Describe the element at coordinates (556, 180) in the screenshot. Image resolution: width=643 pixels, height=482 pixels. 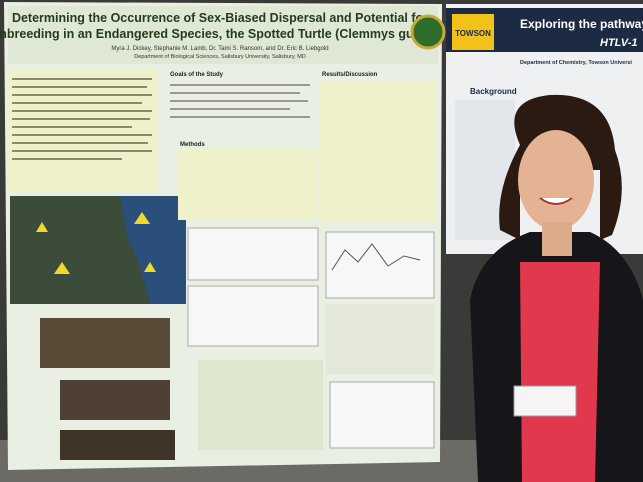
I see `face` at that location.